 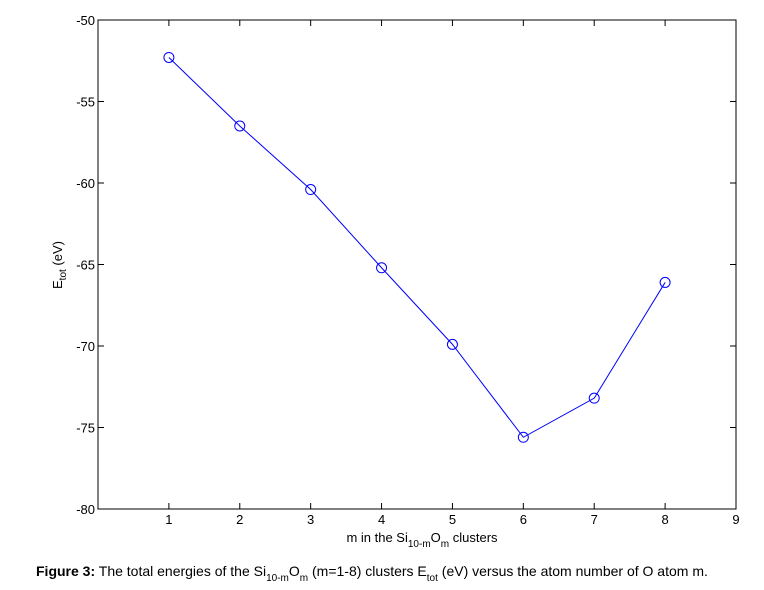 What do you see at coordinates (294, 571) in the screenshot?
I see `caption-text-2: O` at bounding box center [294, 571].